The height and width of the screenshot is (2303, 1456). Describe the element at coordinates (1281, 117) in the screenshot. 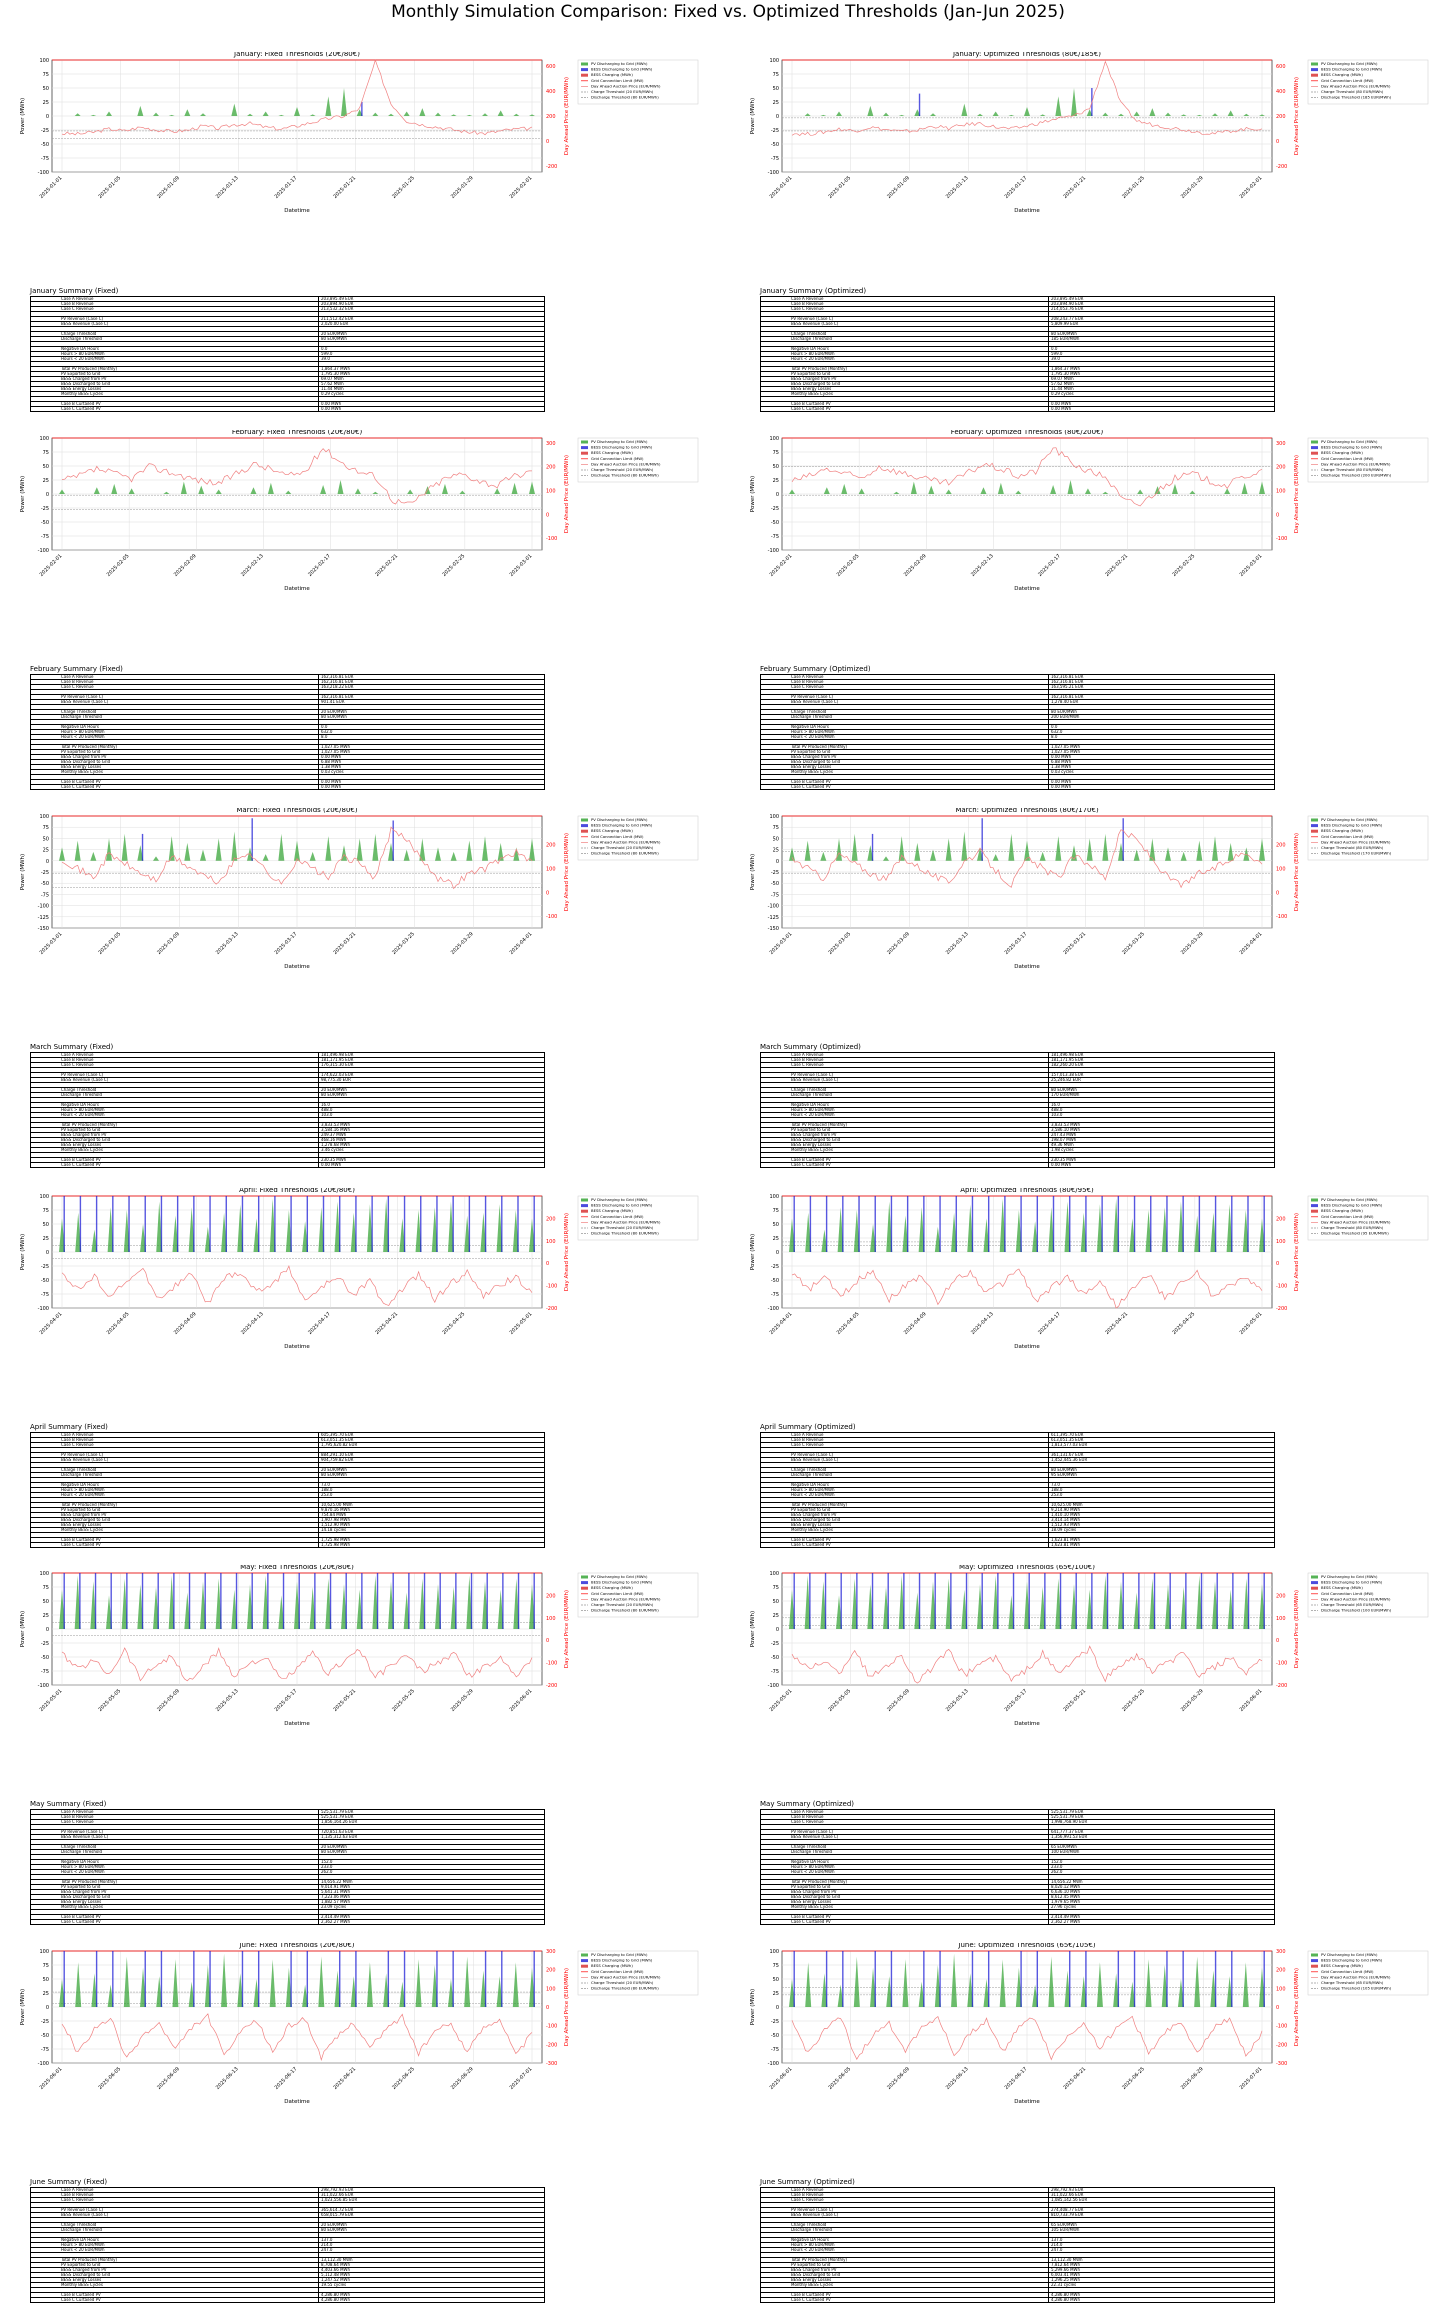

I see `y2-tick-label: 200` at that location.